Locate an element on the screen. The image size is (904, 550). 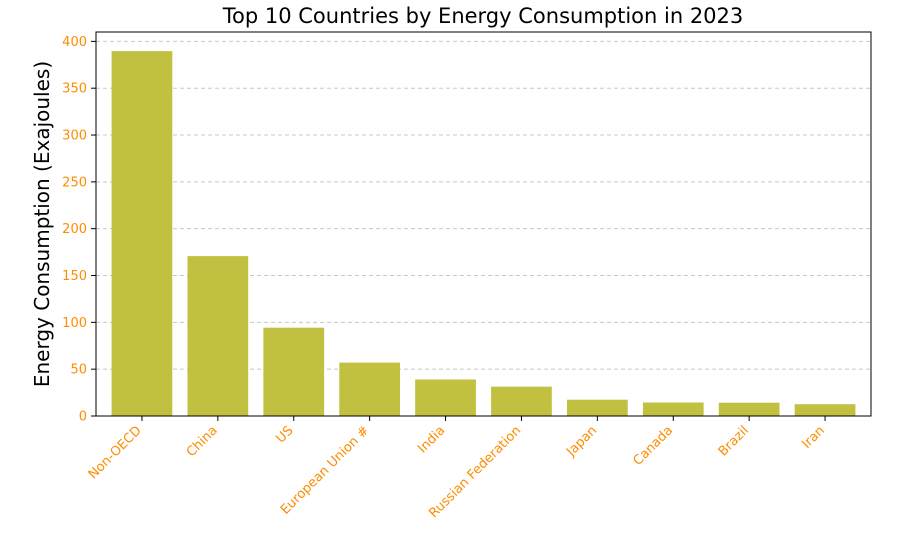
x-tick-label: Iran is located at coordinates (813, 437).